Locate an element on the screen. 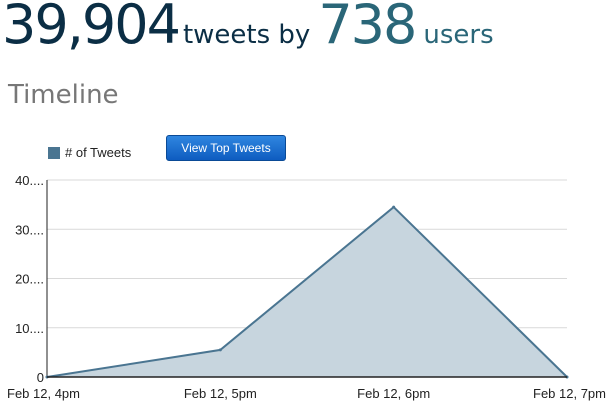  x-tick-label-1: Feb 12, 5pm is located at coordinates (220, 393).